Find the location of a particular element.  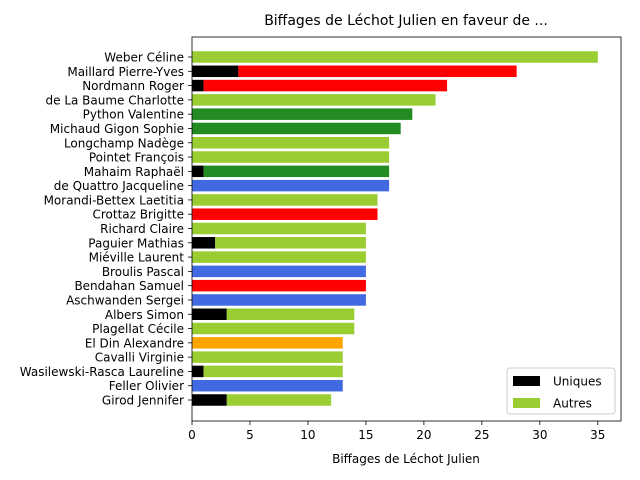

legend: Uniques Autres is located at coordinates (561, 391).